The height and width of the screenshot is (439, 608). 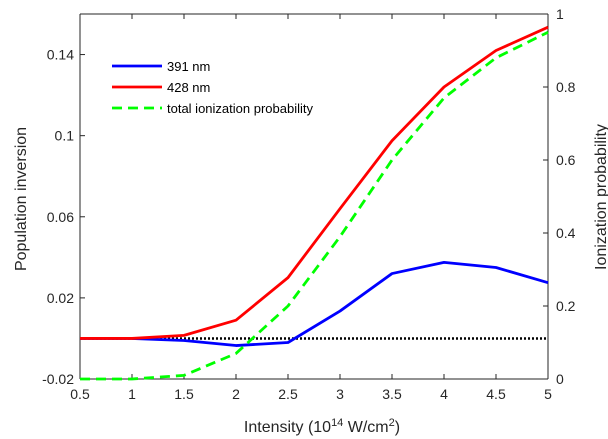 I want to click on y-left-tick-label: 0.02, so click(x=60, y=298).